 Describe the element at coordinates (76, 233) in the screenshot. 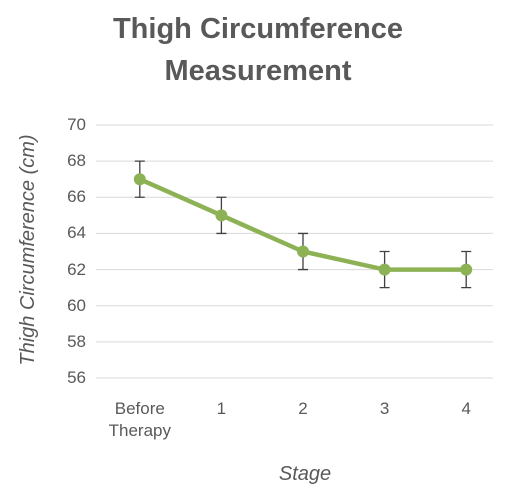

I see `y-tick-label: 64` at that location.